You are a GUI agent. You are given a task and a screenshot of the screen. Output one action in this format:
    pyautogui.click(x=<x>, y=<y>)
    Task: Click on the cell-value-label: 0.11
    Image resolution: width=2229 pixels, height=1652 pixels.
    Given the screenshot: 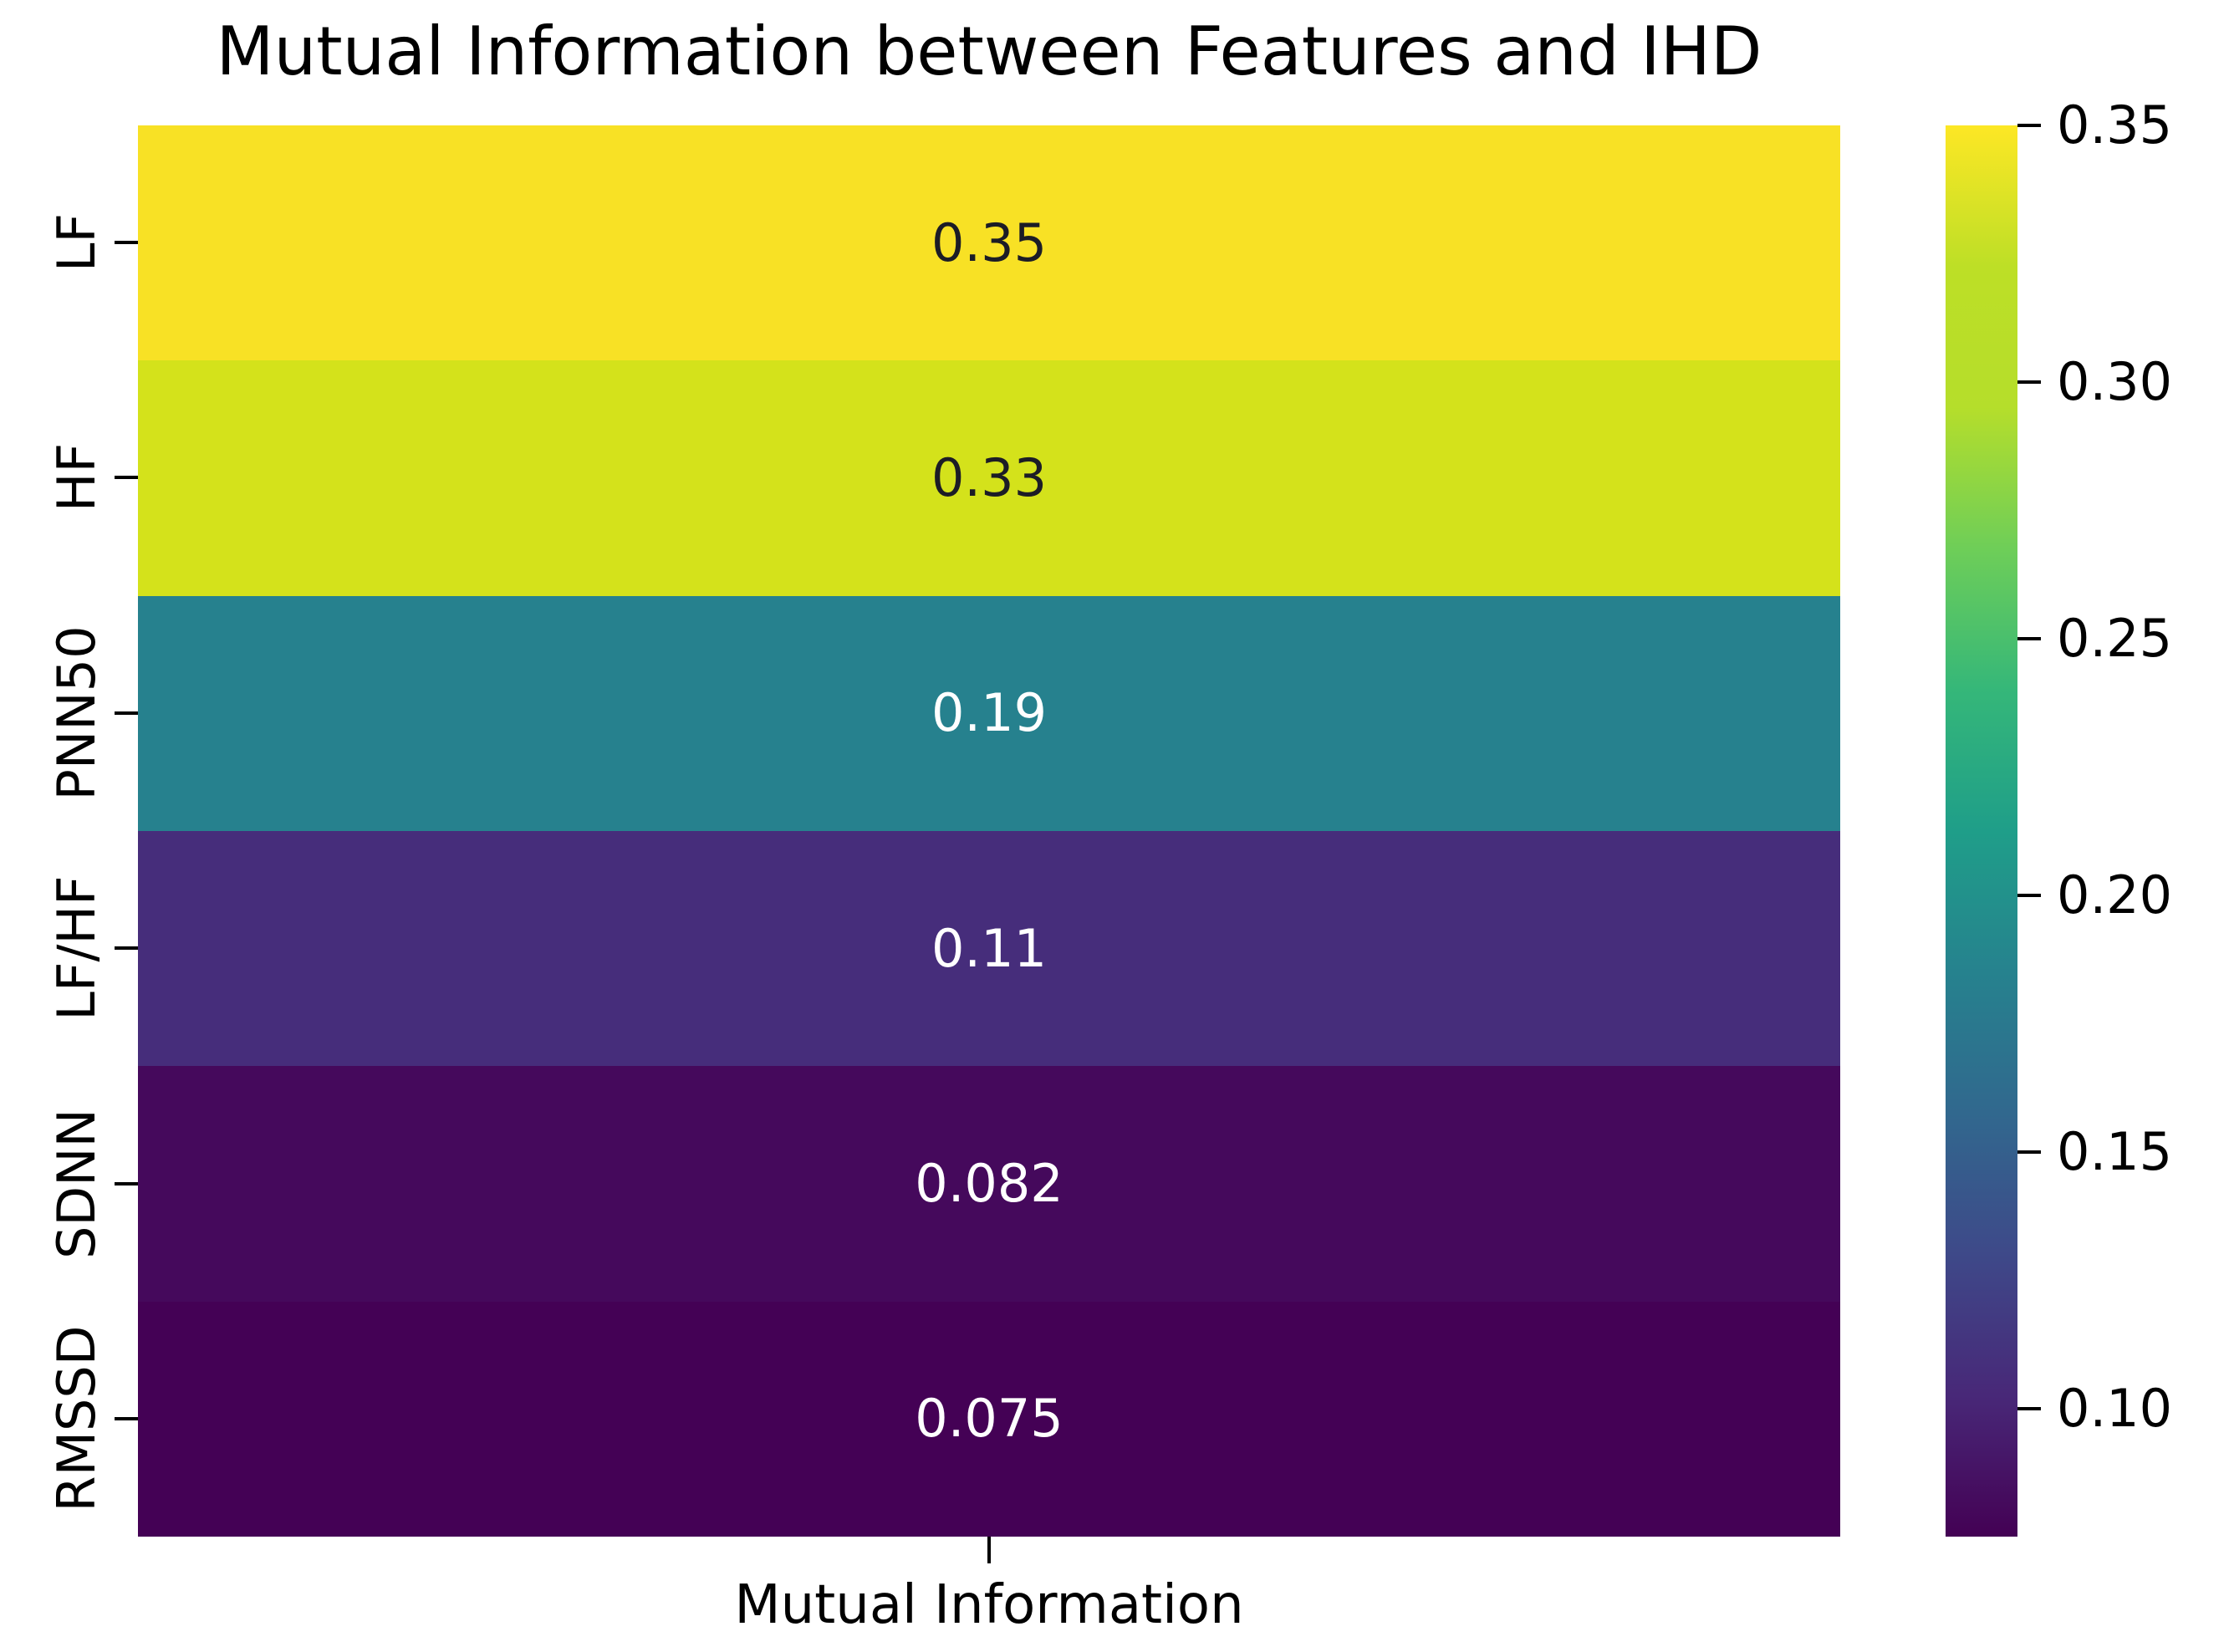 What is the action you would take?
    pyautogui.click(x=990, y=948)
    